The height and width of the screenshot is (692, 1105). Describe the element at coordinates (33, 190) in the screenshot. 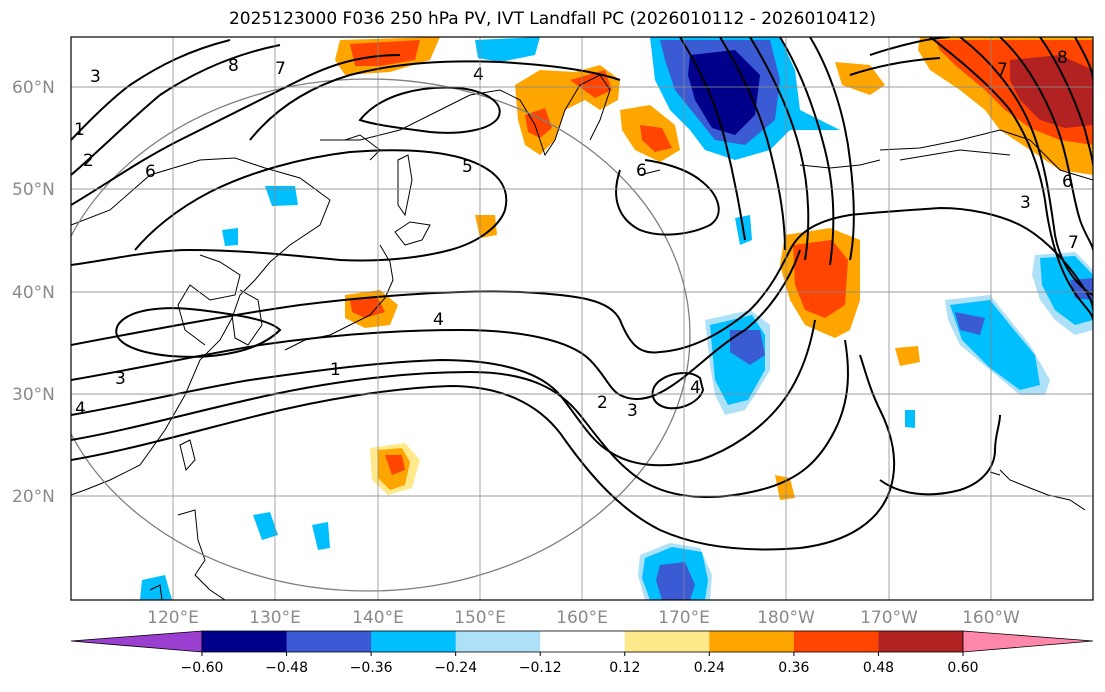

I see `lat-label: 50°N` at that location.